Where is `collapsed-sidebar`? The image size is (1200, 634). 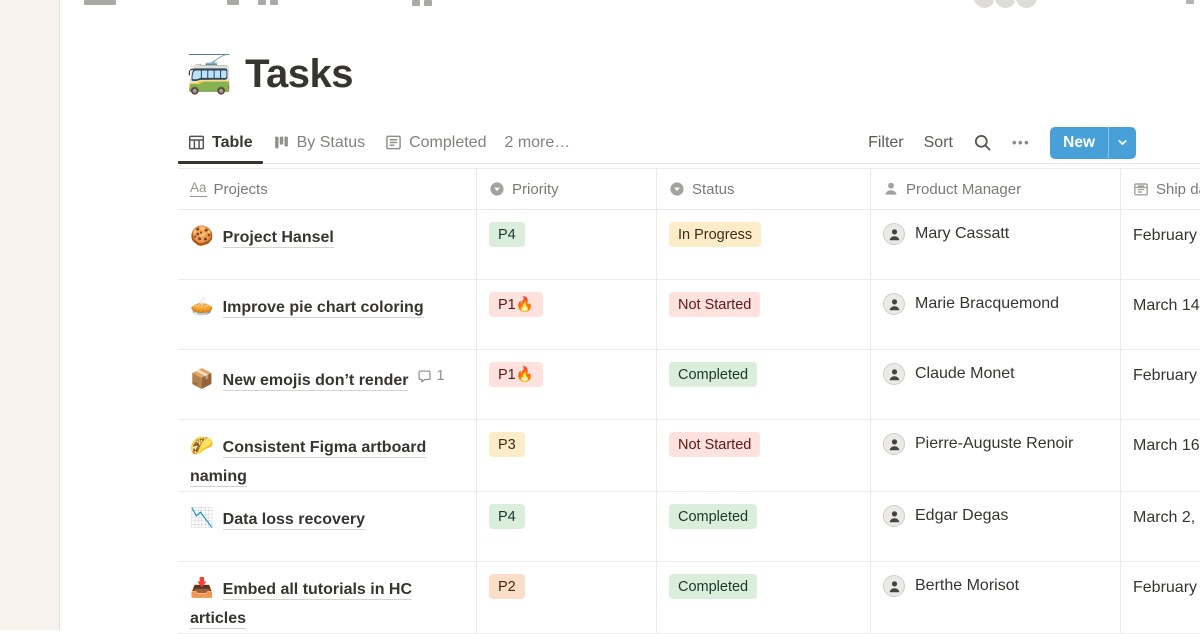 collapsed-sidebar is located at coordinates (30, 315).